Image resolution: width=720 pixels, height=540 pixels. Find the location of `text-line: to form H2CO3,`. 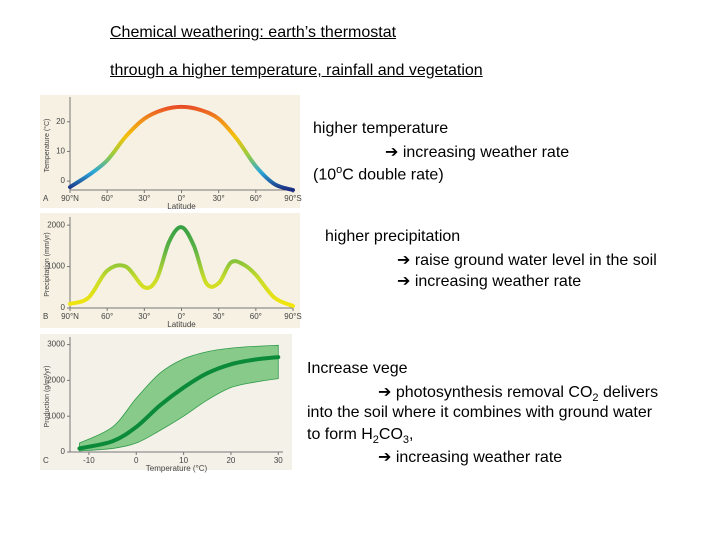

text-line: to form H2CO3, is located at coordinates (360, 436).